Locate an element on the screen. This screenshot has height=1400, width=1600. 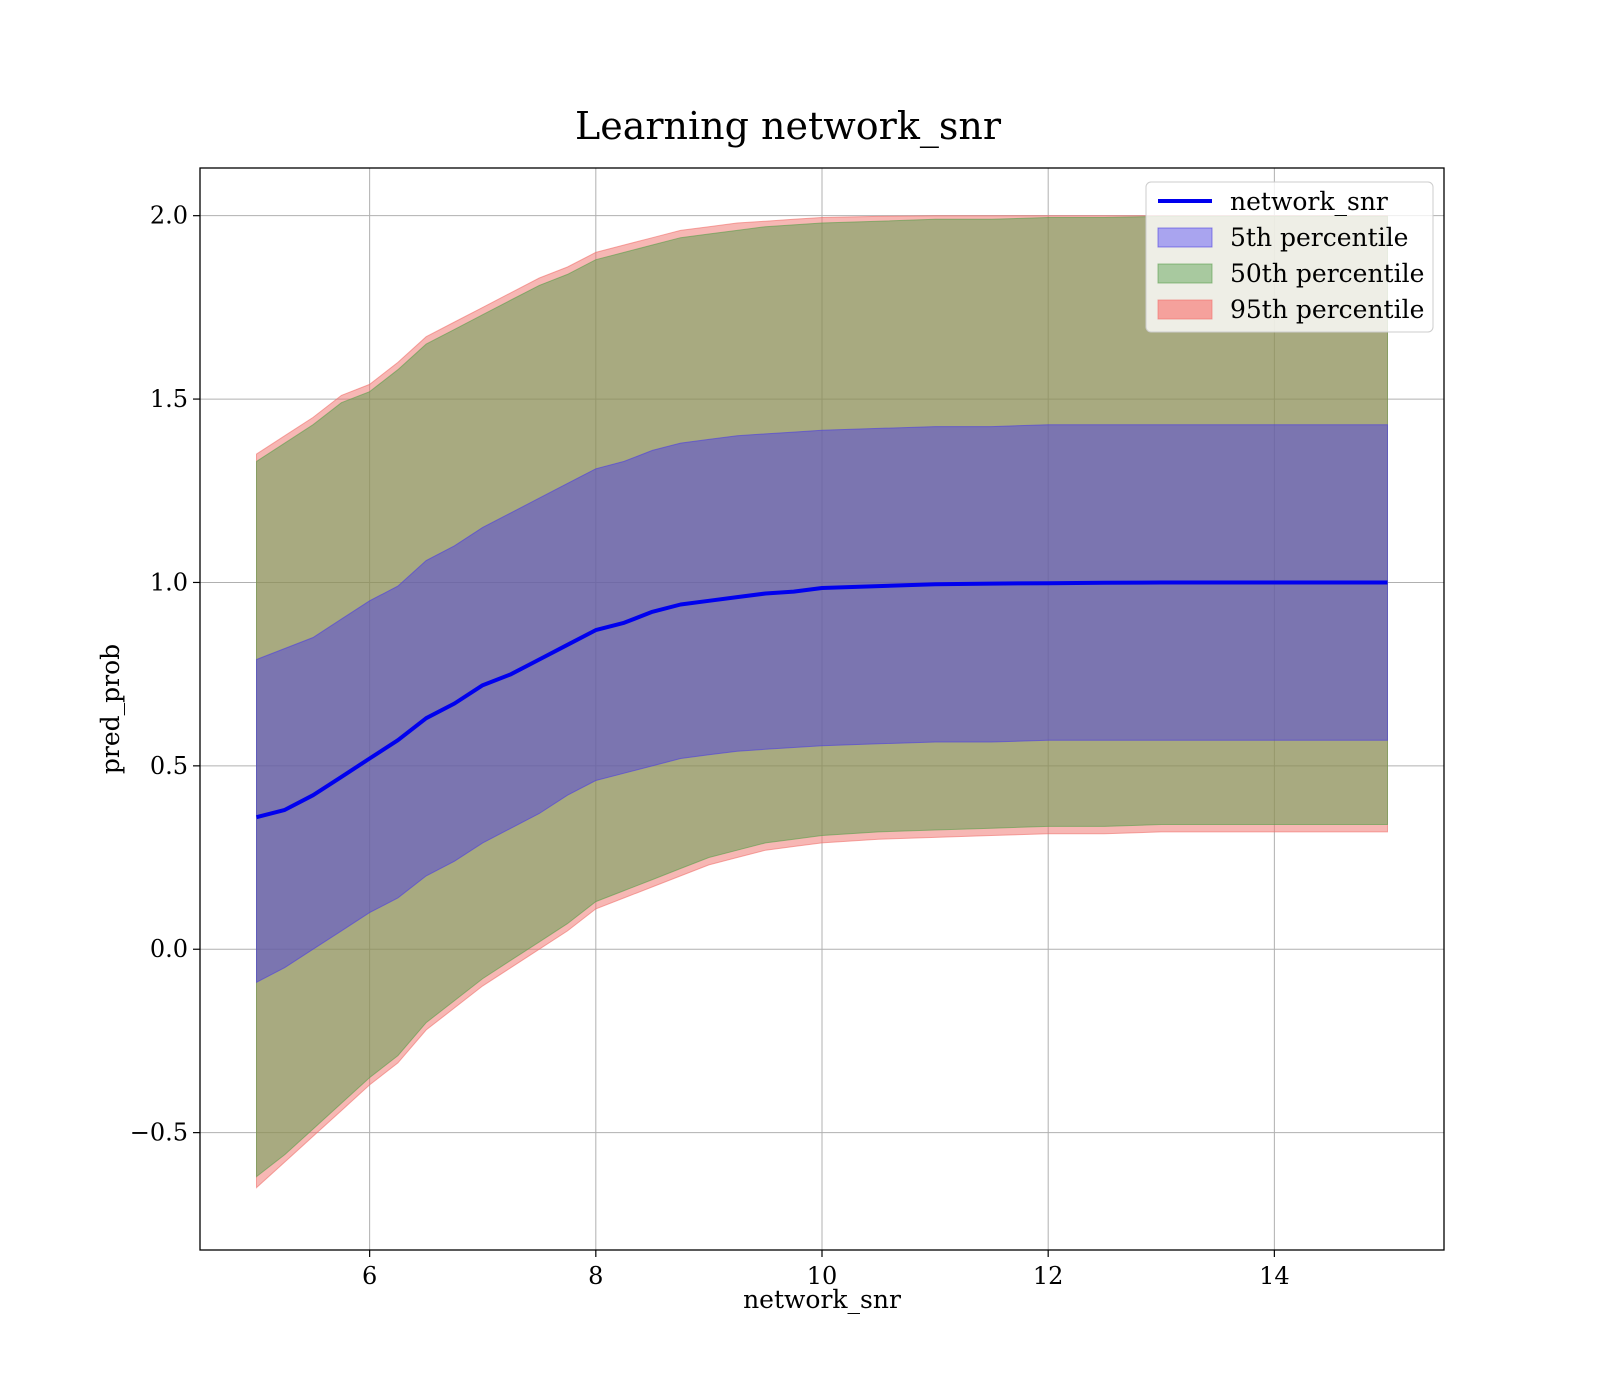
series-lines is located at coordinates (822, 700).